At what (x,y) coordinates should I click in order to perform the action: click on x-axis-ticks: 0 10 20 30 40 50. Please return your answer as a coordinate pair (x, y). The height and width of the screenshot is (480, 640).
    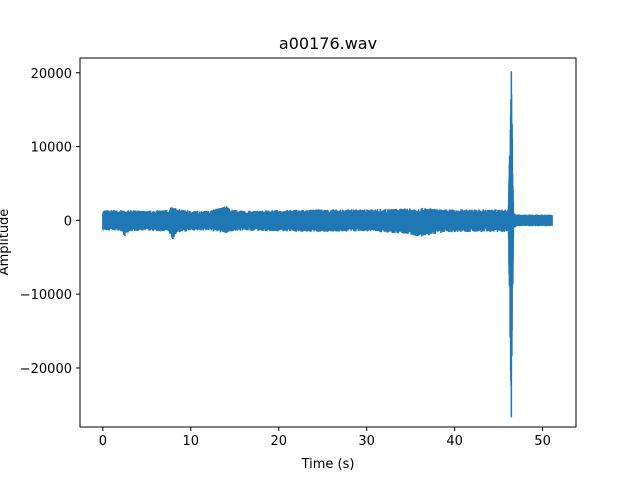
    Looking at the image, I should click on (325, 438).